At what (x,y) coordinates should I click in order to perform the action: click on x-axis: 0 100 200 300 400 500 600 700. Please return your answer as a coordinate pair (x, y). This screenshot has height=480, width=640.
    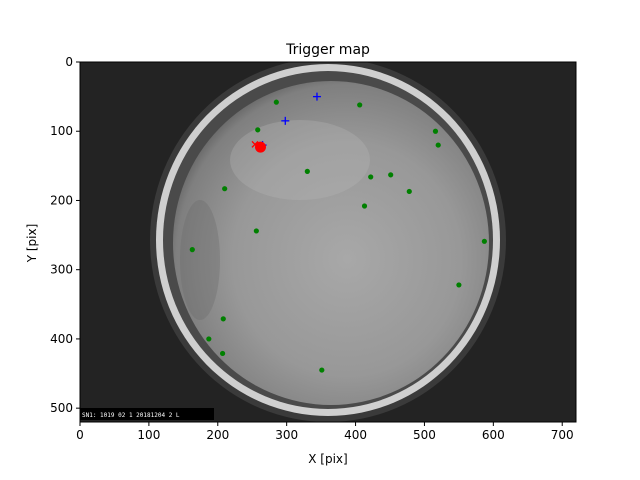
    Looking at the image, I should click on (325, 432).